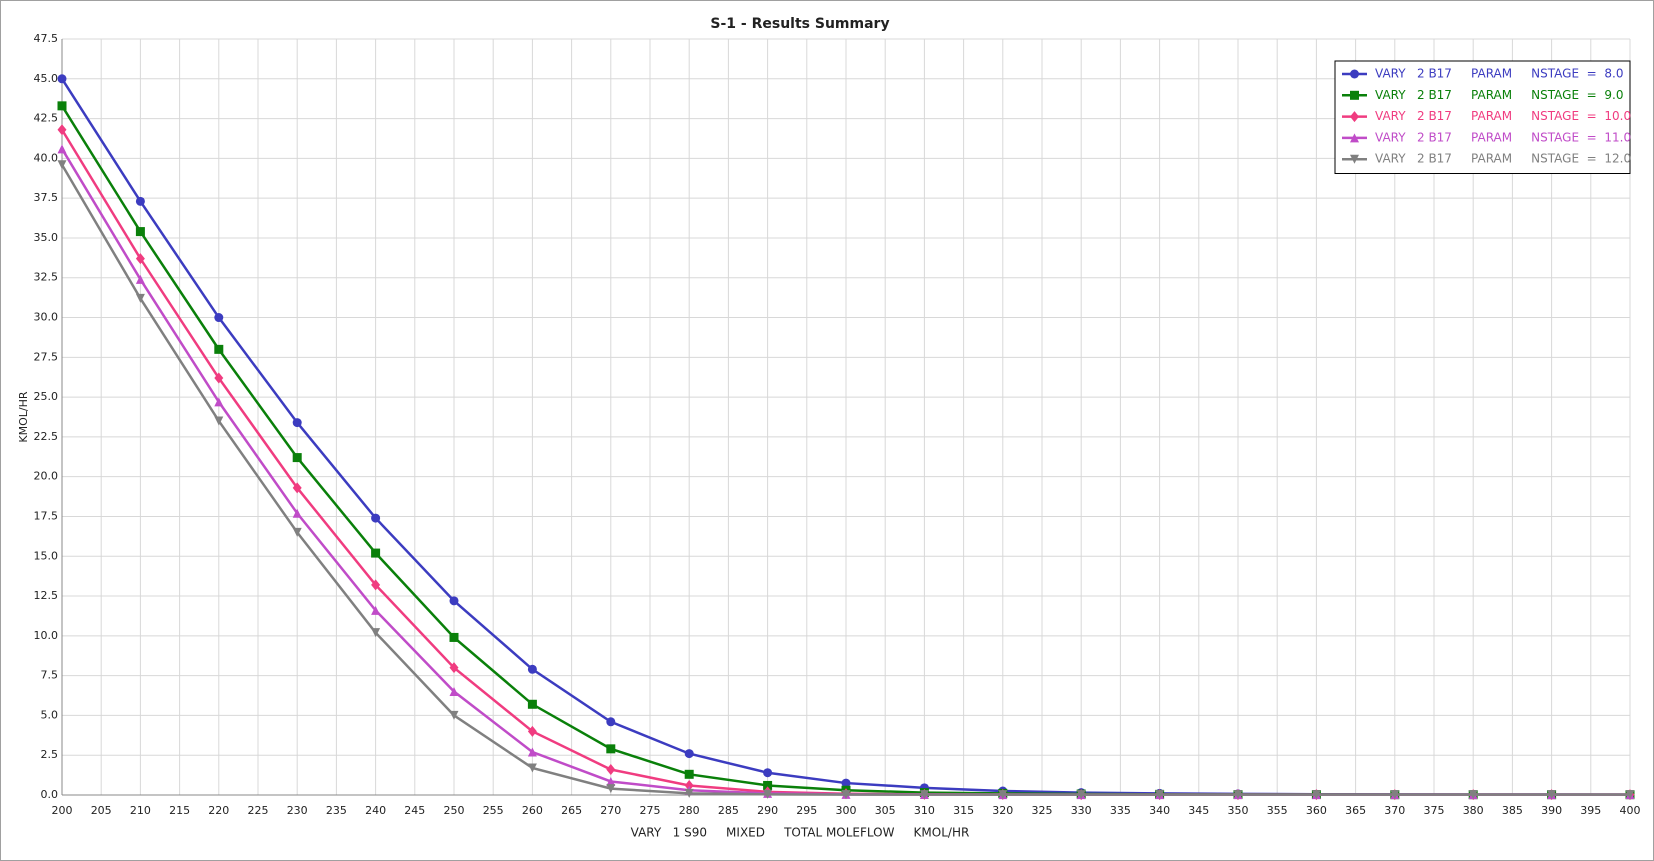 Image resolution: width=1654 pixels, height=861 pixels. I want to click on legend-box, so click(1482, 117).